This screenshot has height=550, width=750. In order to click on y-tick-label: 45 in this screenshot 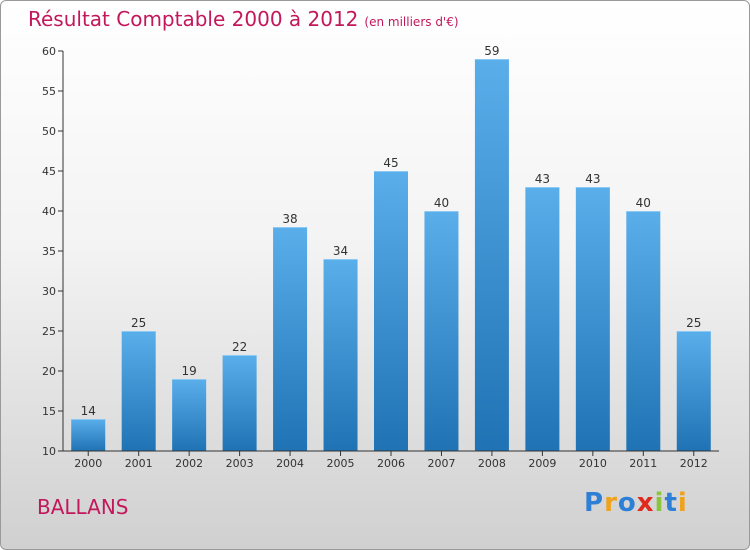, I will do `click(49, 171)`.